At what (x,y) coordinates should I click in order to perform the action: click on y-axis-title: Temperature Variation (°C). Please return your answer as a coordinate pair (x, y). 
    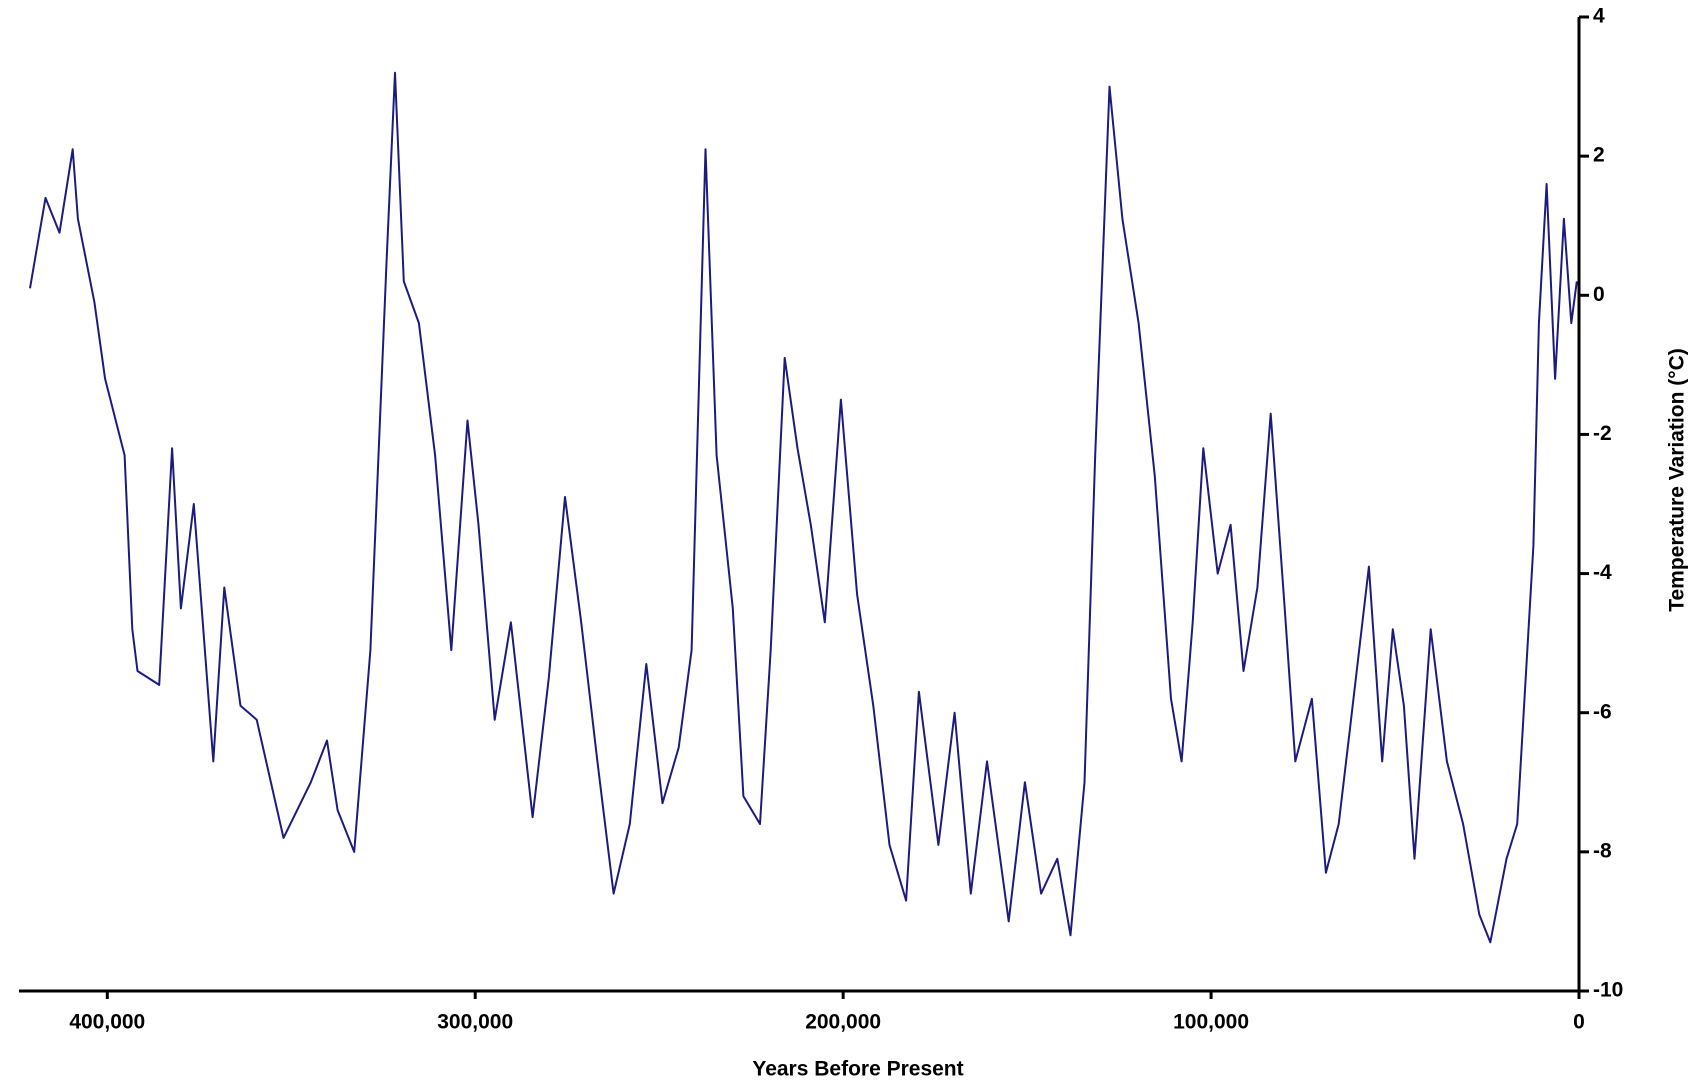
    Looking at the image, I should click on (1677, 480).